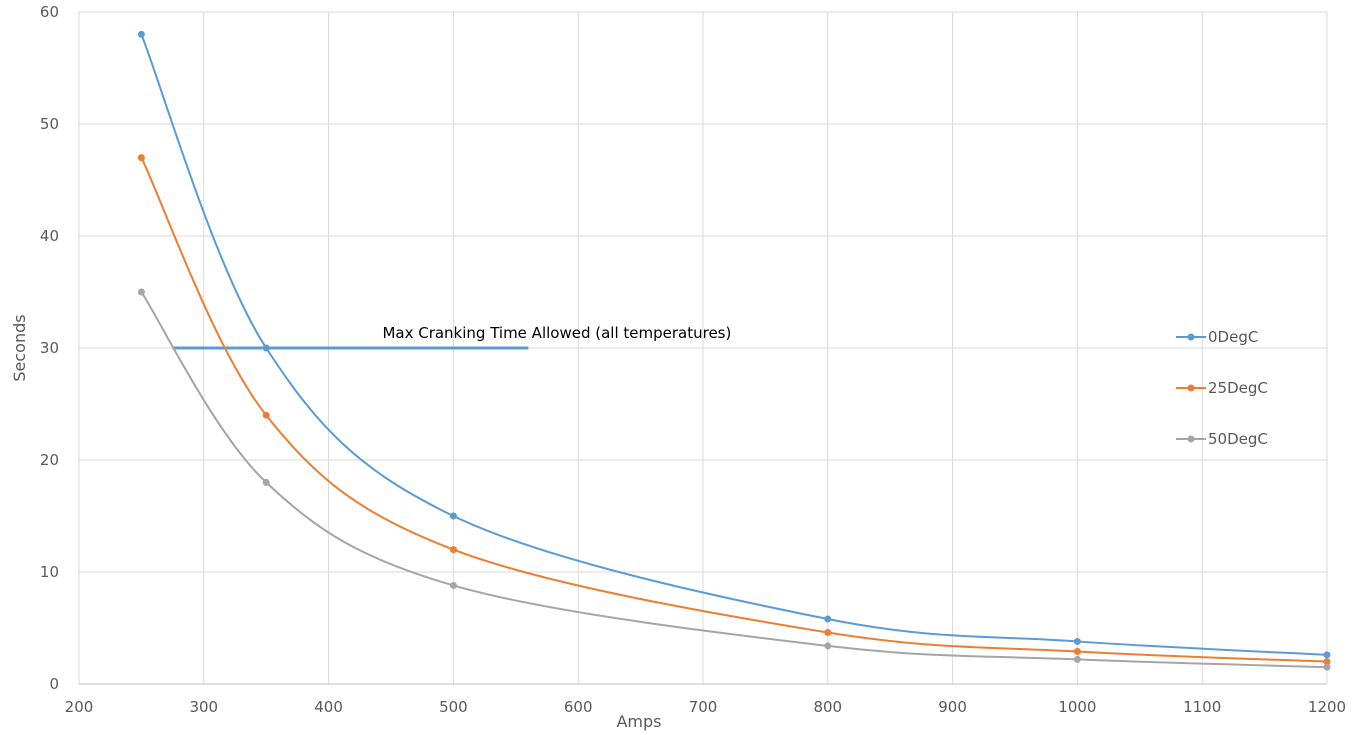 Image resolution: width=1363 pixels, height=735 pixels. What do you see at coordinates (638, 721) in the screenshot?
I see `x-axis-title: Amps` at bounding box center [638, 721].